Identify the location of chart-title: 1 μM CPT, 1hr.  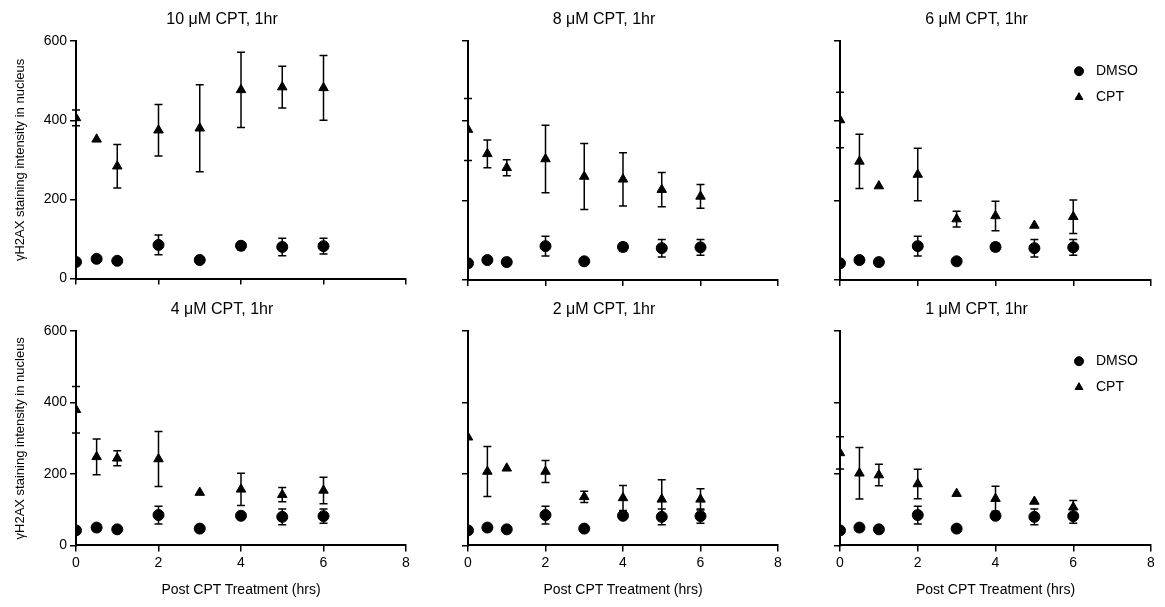
(977, 309).